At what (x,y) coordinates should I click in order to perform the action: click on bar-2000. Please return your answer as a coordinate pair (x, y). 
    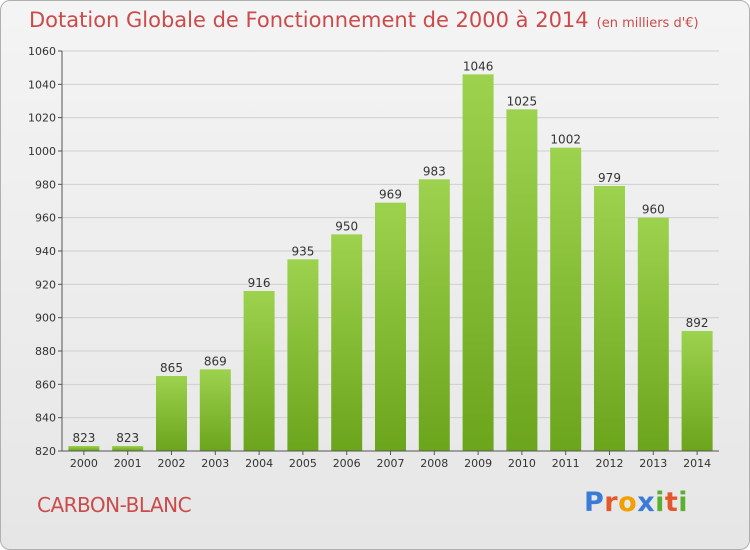
    Looking at the image, I should click on (84, 448).